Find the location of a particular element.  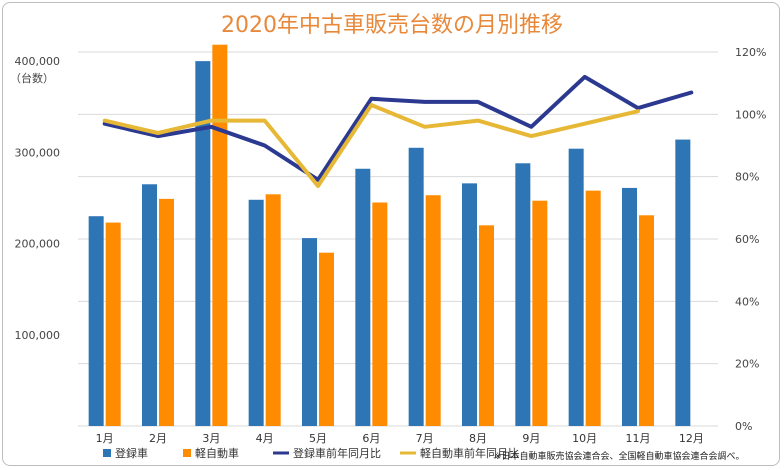

y-tick-label: 400,000 is located at coordinates (38, 61).